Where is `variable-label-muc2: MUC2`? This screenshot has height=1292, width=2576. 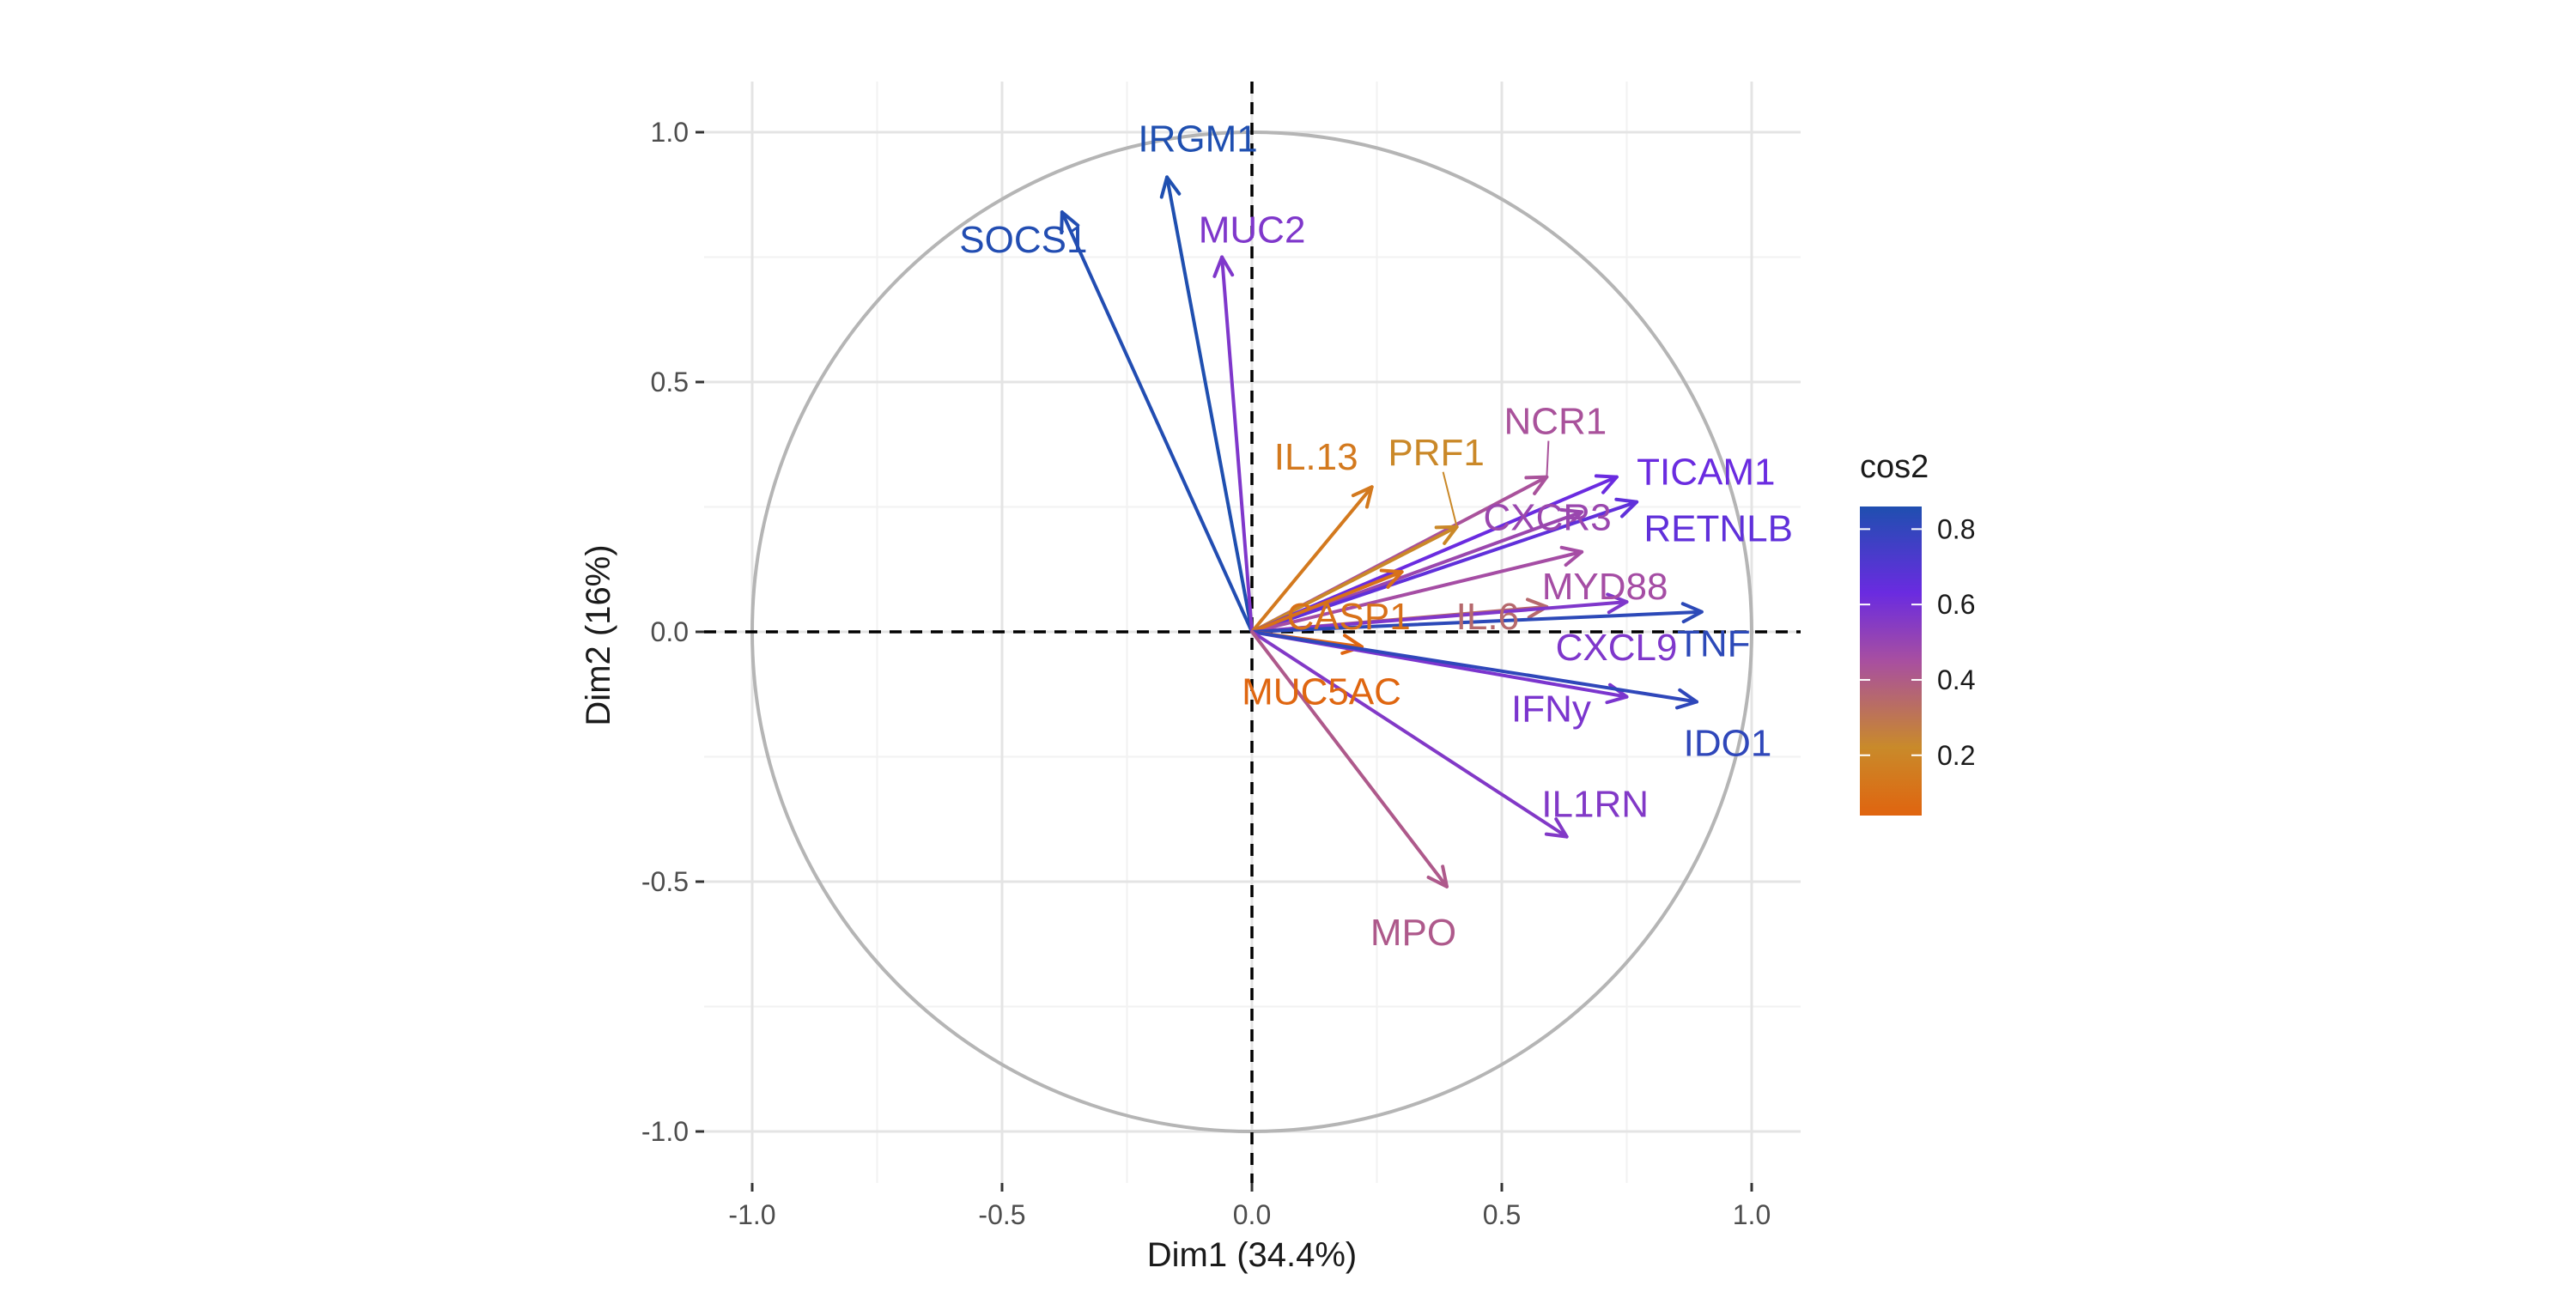 variable-label-muc2: MUC2 is located at coordinates (1252, 230).